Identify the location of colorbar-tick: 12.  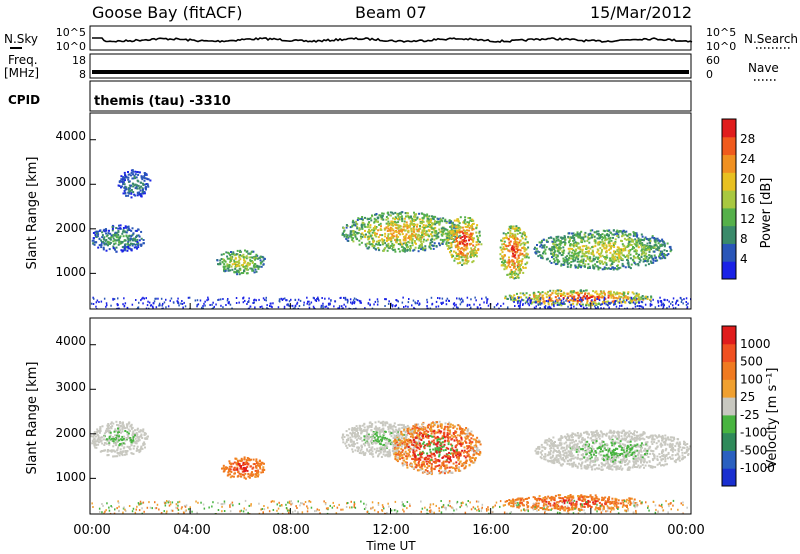
(747, 219).